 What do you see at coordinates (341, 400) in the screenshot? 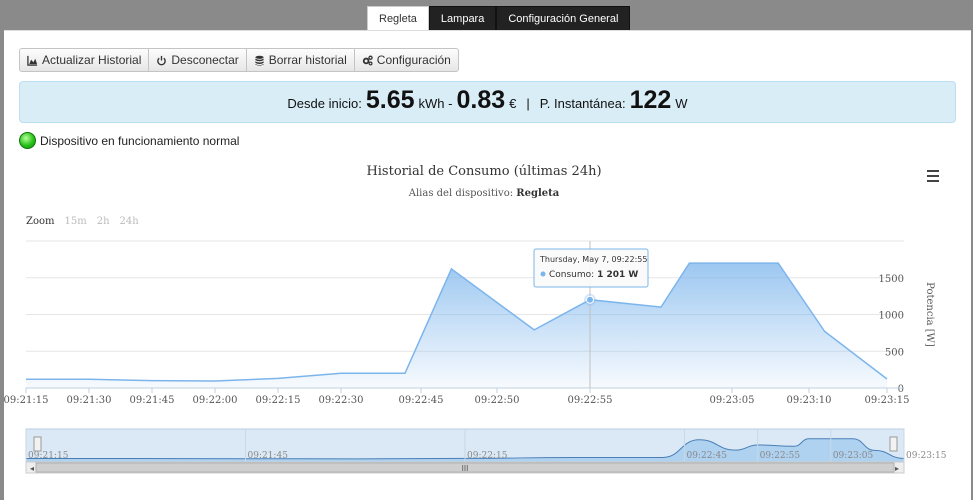
I see `x-tick-label: 09:22:30` at bounding box center [341, 400].